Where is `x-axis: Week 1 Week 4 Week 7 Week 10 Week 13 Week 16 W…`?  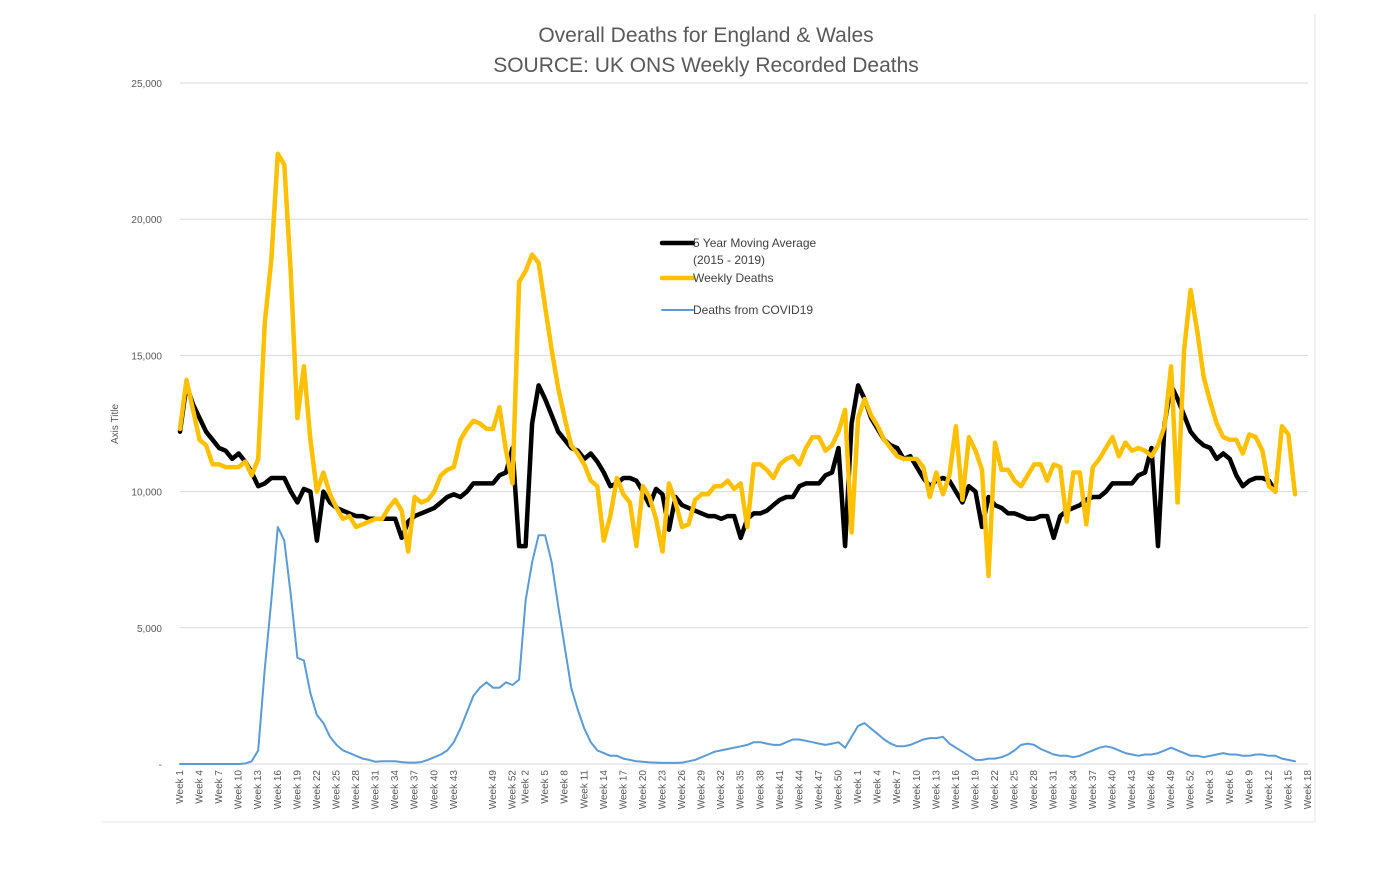 x-axis: Week 1 Week 4 Week 7 Week 10 Week 13 Week 16 W… is located at coordinates (744, 790).